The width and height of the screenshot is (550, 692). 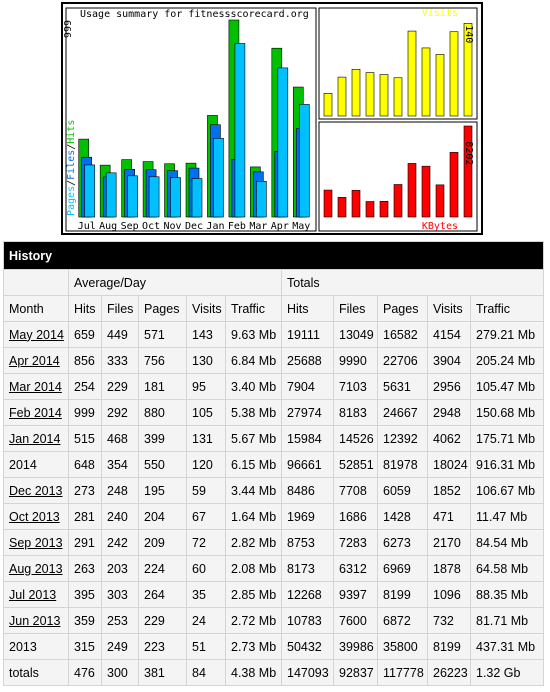 I want to click on value-cell: 4154, so click(x=449, y=334).